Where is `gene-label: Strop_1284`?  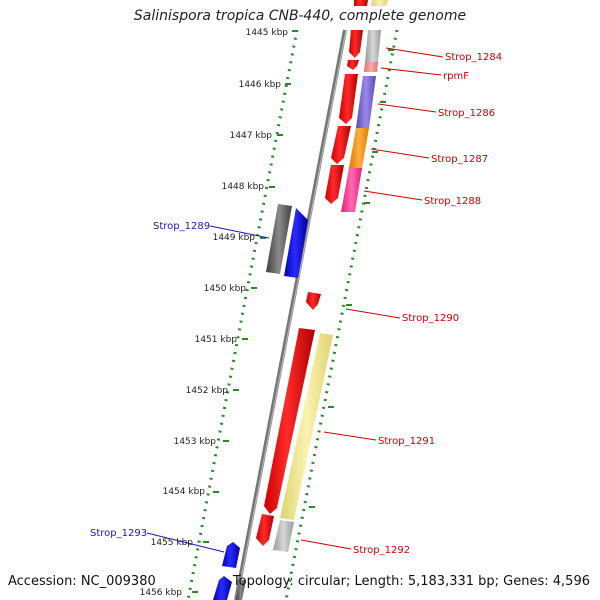 gene-label: Strop_1284 is located at coordinates (473, 57).